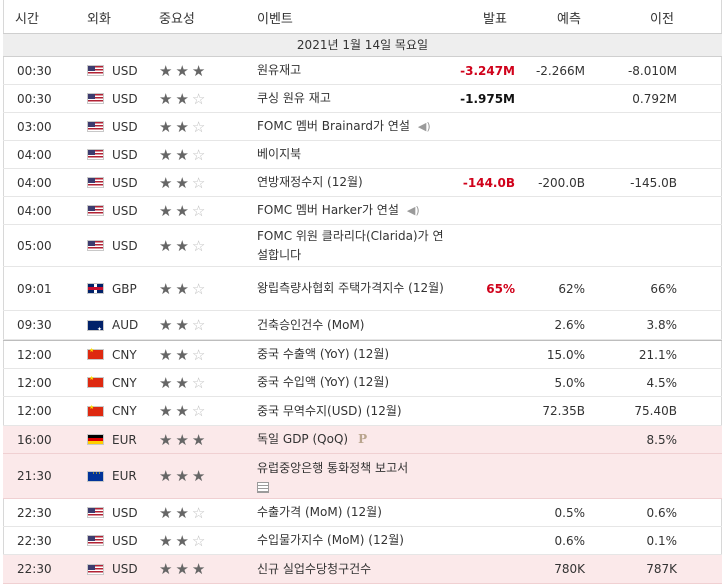  Describe the element at coordinates (303, 439) in the screenshot. I see `event-link: 독일 GDP (QoQ)` at that location.